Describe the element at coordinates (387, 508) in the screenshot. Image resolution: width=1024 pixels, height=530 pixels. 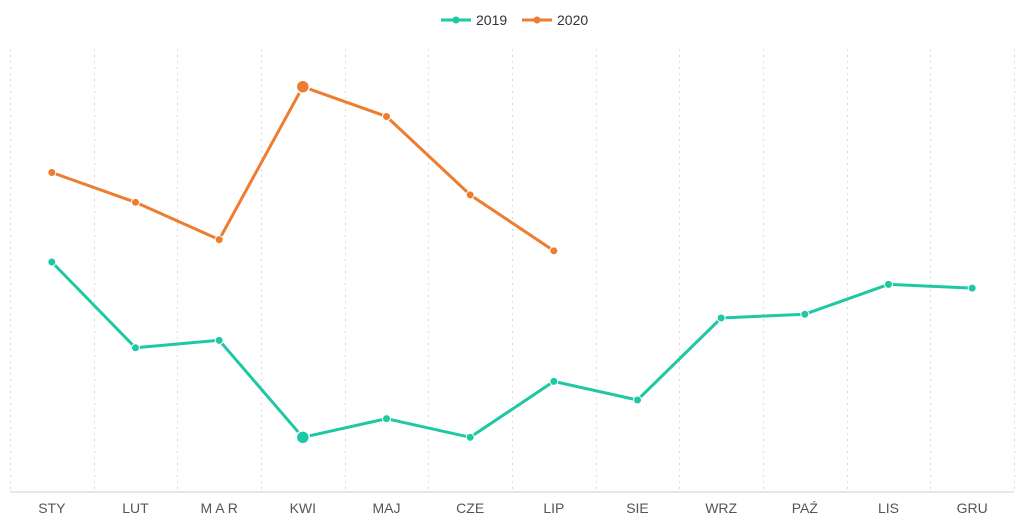
I see `x-tick-label: MAJ` at that location.